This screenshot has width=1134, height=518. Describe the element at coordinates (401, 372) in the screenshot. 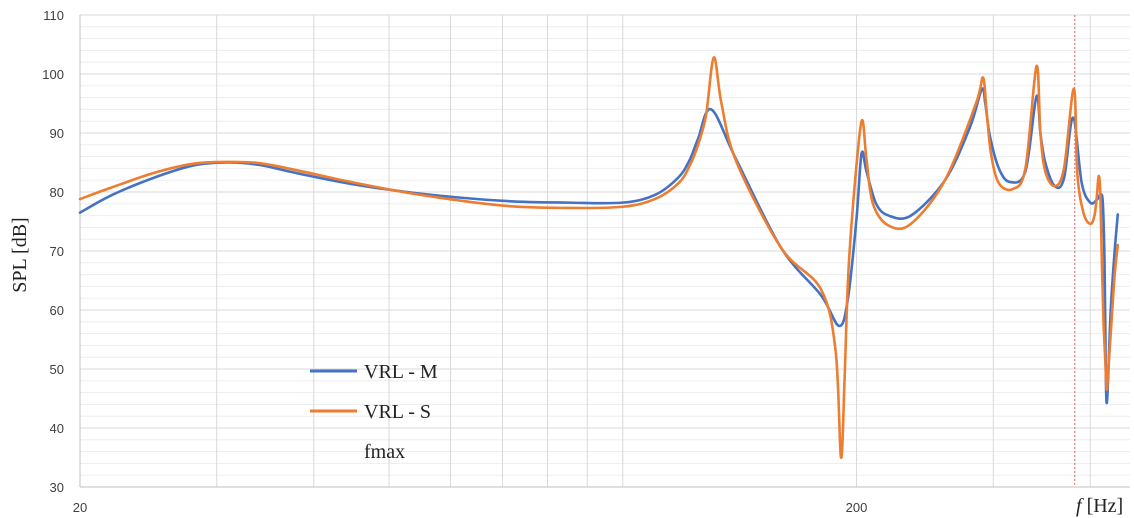

I see `legend-label-vrl-m: VRL - M` at that location.